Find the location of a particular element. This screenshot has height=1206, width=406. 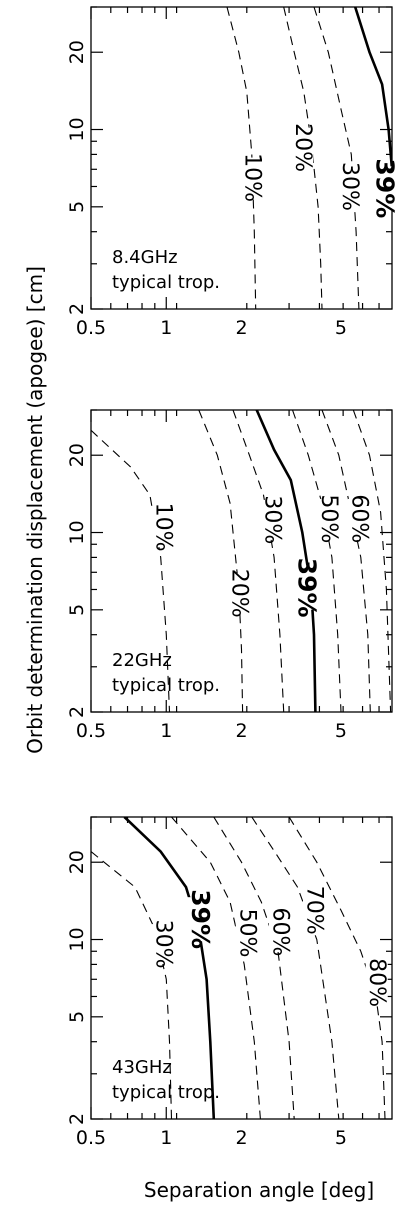

panel-frequency-label: 43GHz is located at coordinates (142, 1067).